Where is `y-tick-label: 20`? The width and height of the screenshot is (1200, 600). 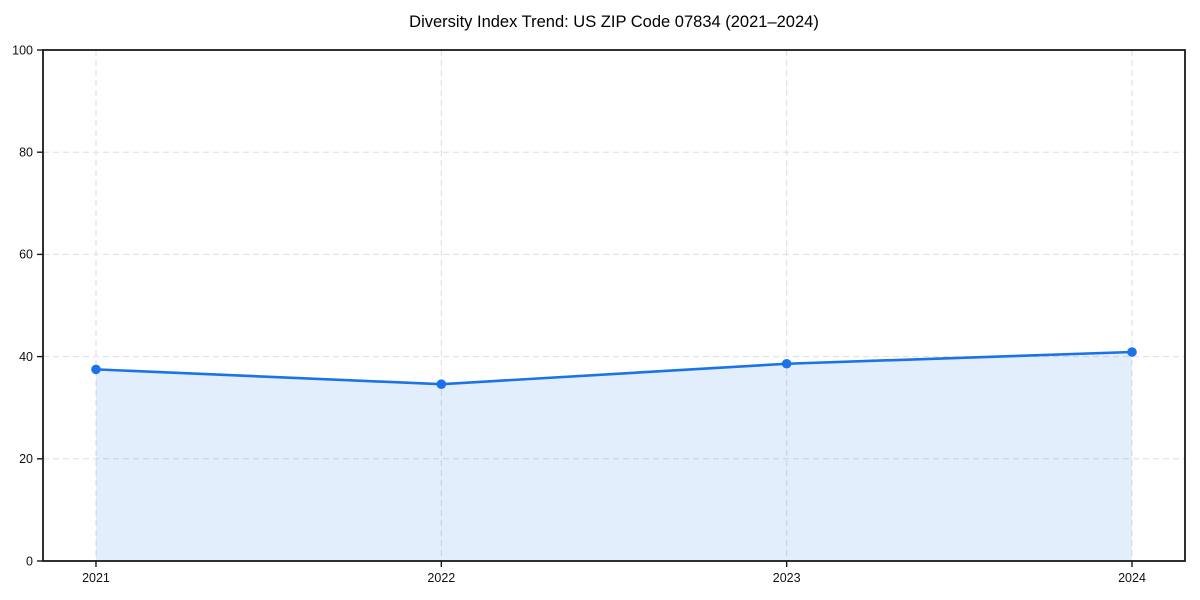 y-tick-label: 20 is located at coordinates (26, 459).